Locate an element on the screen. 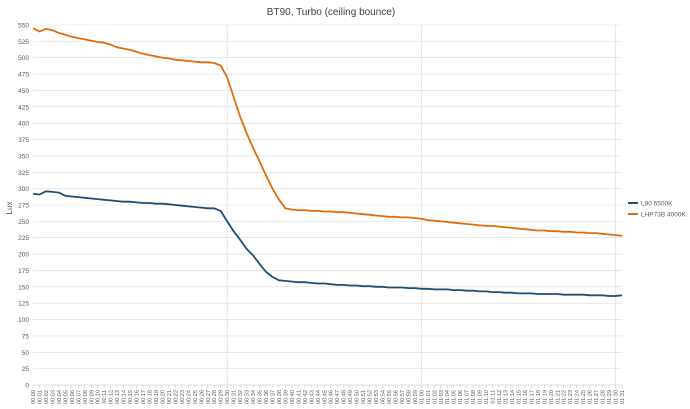  y-tick-label: 0 is located at coordinates (27, 386).